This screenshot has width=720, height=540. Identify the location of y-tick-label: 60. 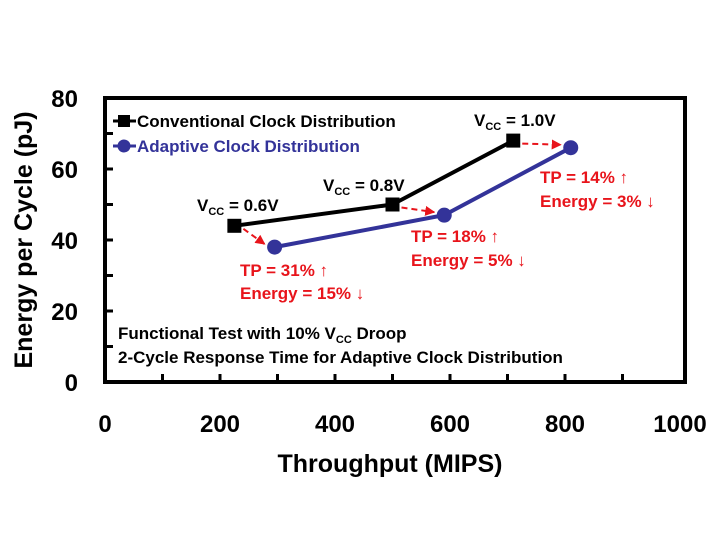
(64, 170).